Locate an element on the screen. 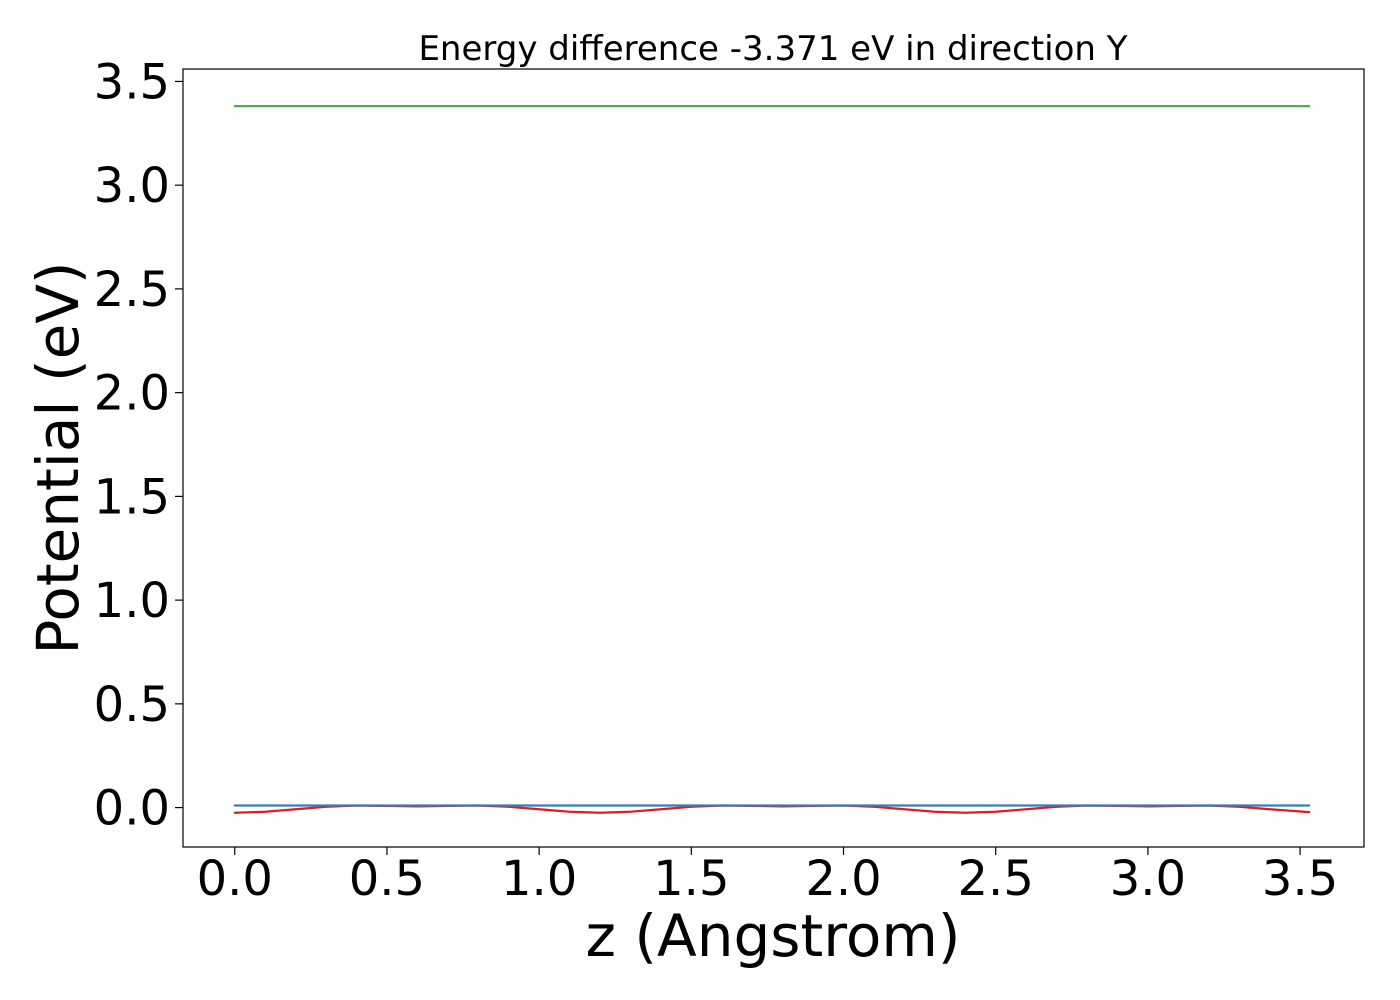 This screenshot has width=1400, height=1000. x-axis-label: z (Angstrom) is located at coordinates (773, 936).